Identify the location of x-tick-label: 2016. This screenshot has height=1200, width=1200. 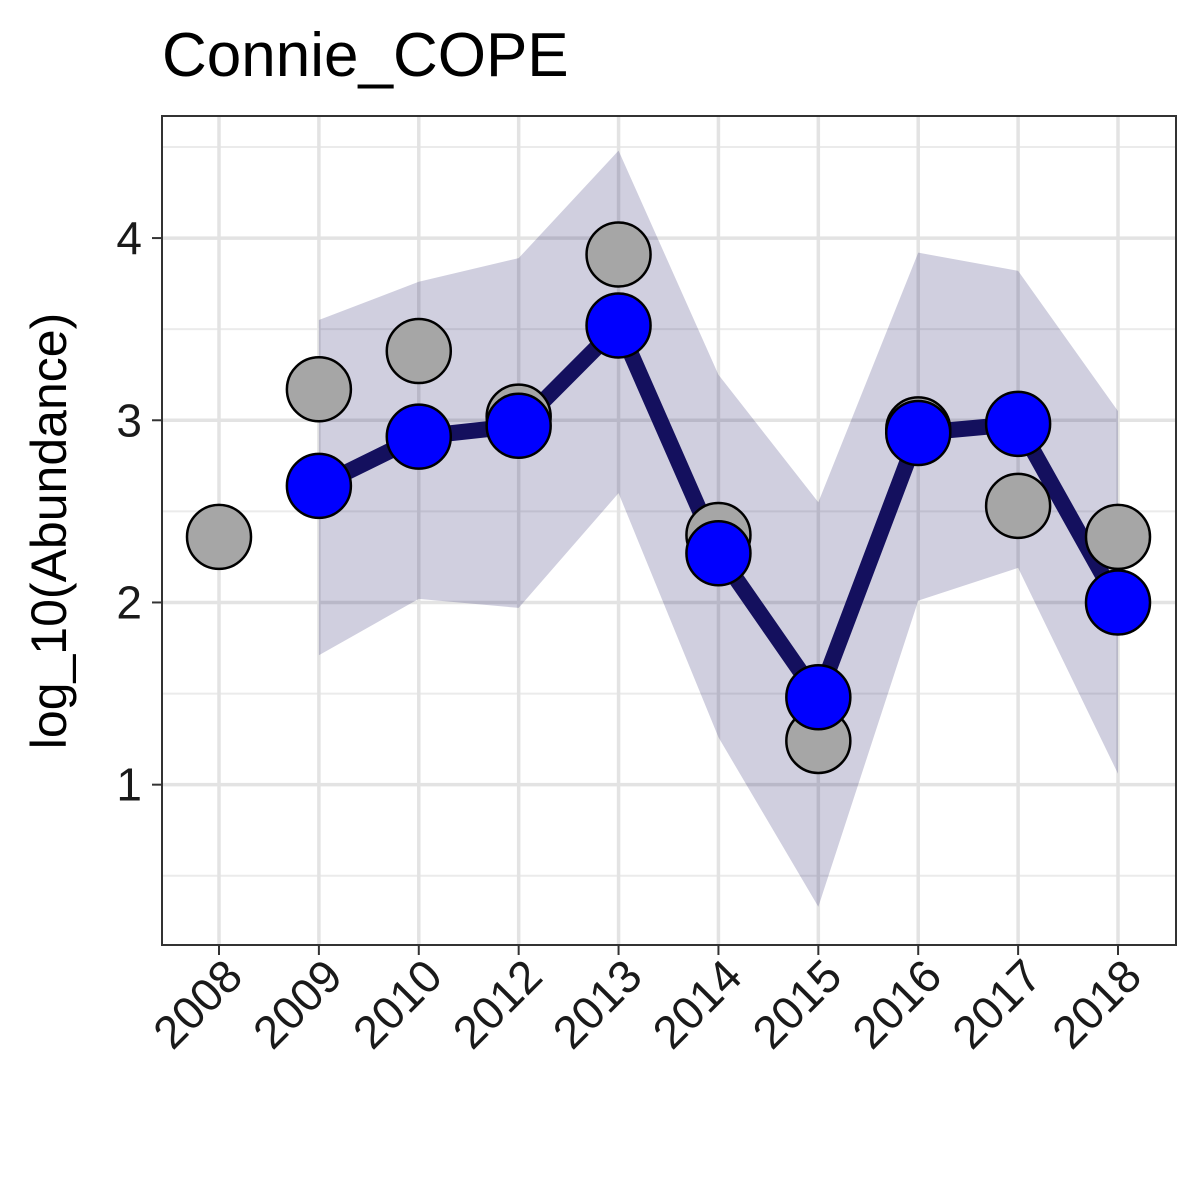
(896, 1003).